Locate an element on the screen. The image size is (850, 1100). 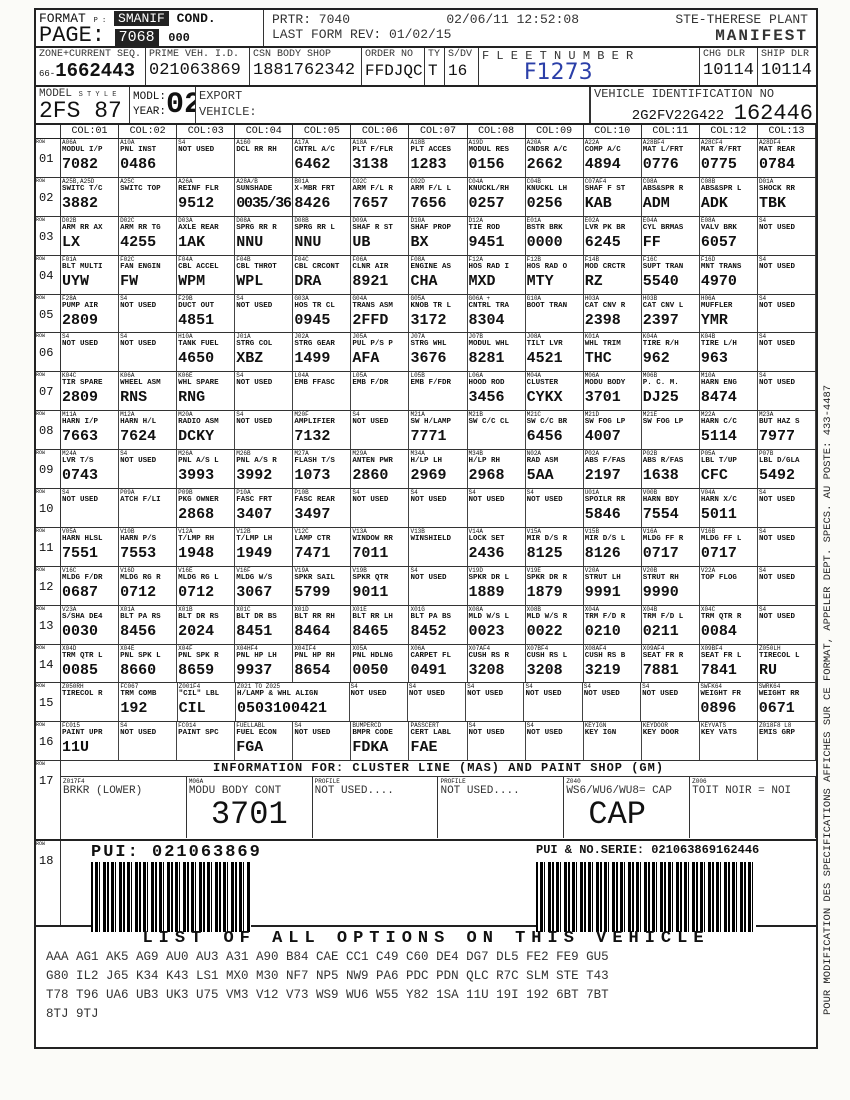
option-description: PNL HDLNG is located at coordinates (372, 655).